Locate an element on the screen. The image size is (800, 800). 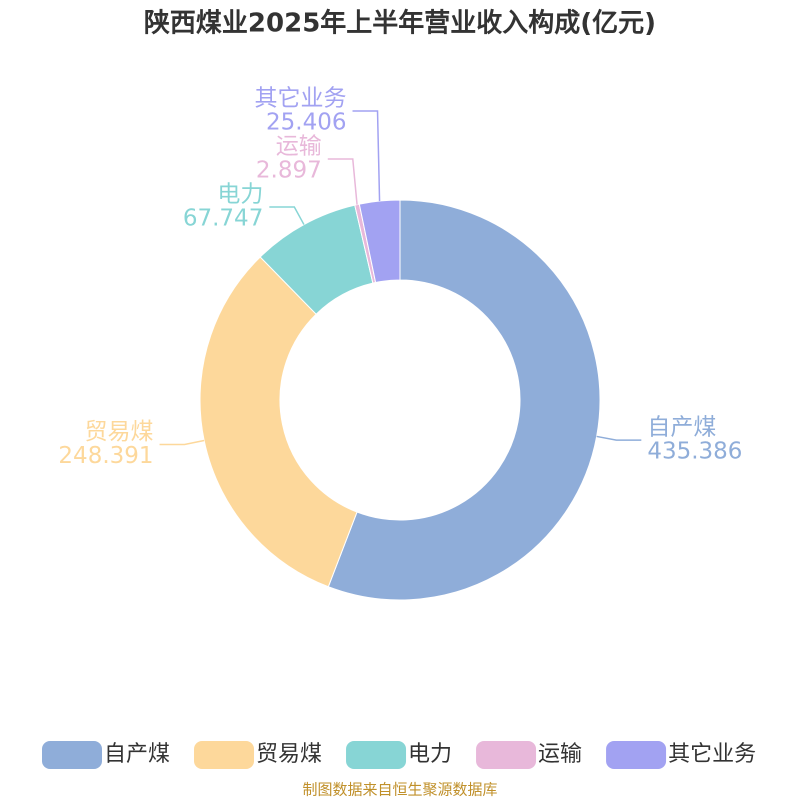
chart-title: 陕西煤业2025年上半年营业收入构成(亿元) is located at coordinates (400, 23).